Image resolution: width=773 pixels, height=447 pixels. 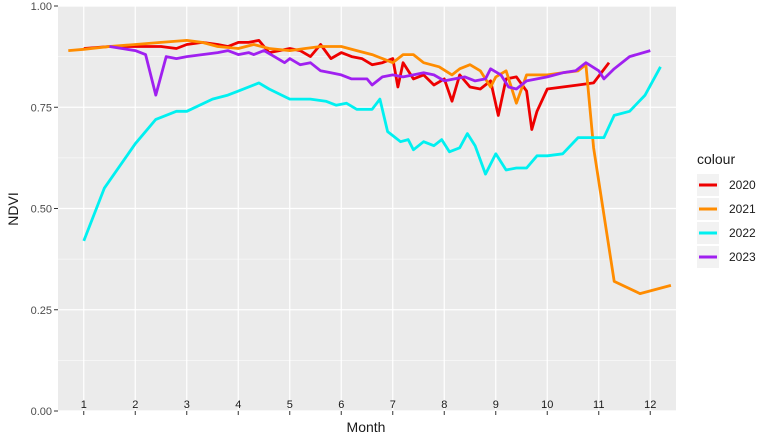 What do you see at coordinates (41, 412) in the screenshot?
I see `y-tick-label: 0.00` at bounding box center [41, 412].